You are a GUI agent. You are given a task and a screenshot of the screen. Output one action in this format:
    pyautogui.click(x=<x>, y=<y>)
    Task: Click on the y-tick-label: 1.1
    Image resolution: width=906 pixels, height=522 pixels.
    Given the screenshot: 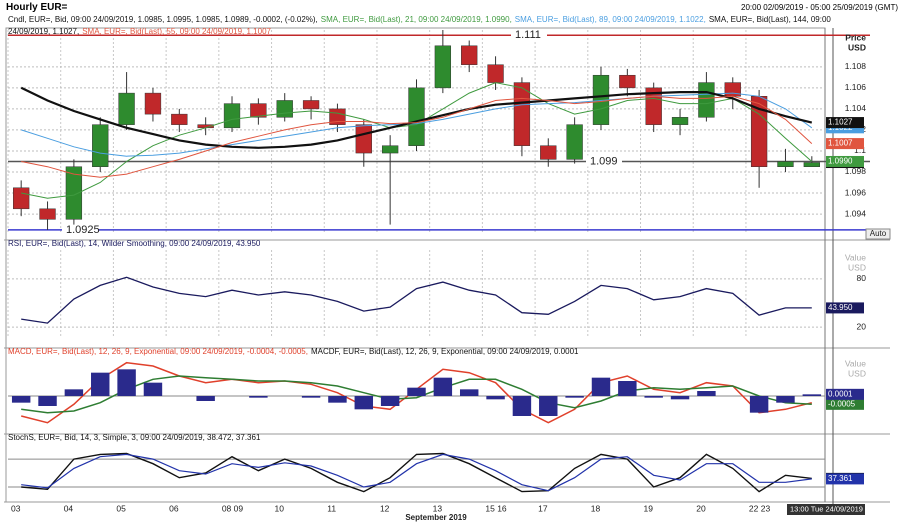 What is the action you would take?
    pyautogui.click(x=860, y=150)
    